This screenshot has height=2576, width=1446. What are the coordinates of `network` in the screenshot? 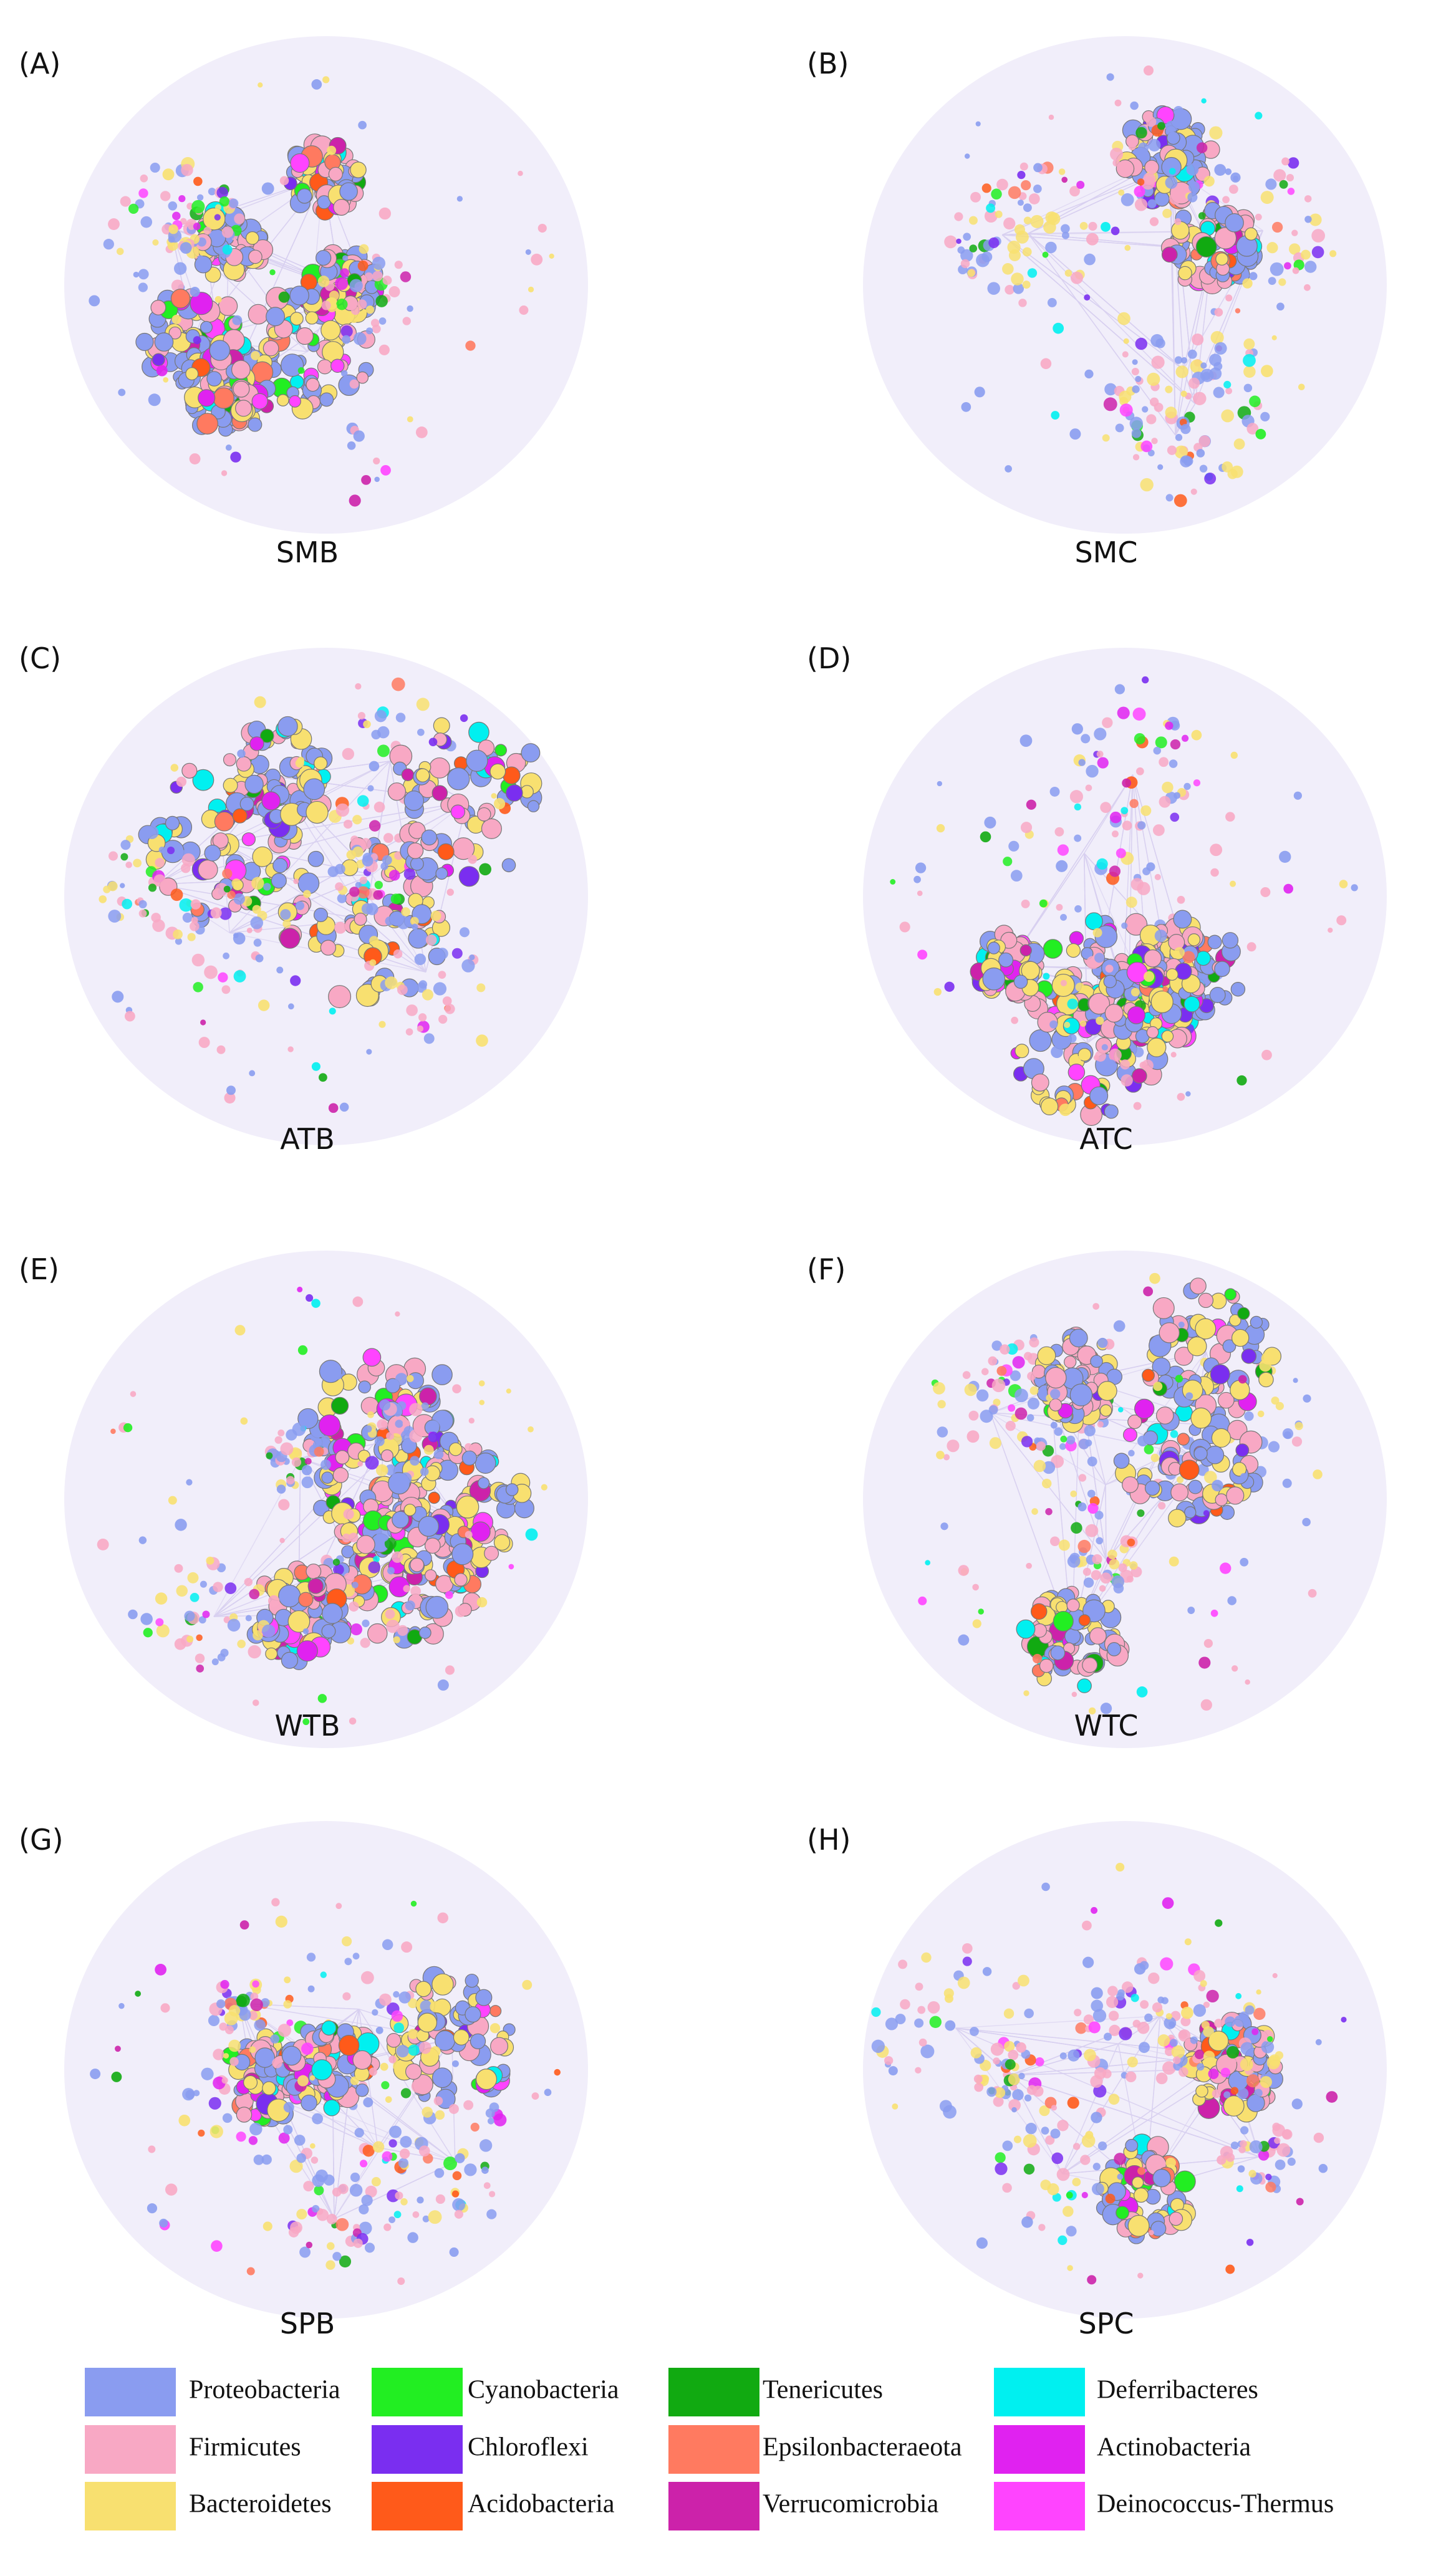 It's located at (1125, 896).